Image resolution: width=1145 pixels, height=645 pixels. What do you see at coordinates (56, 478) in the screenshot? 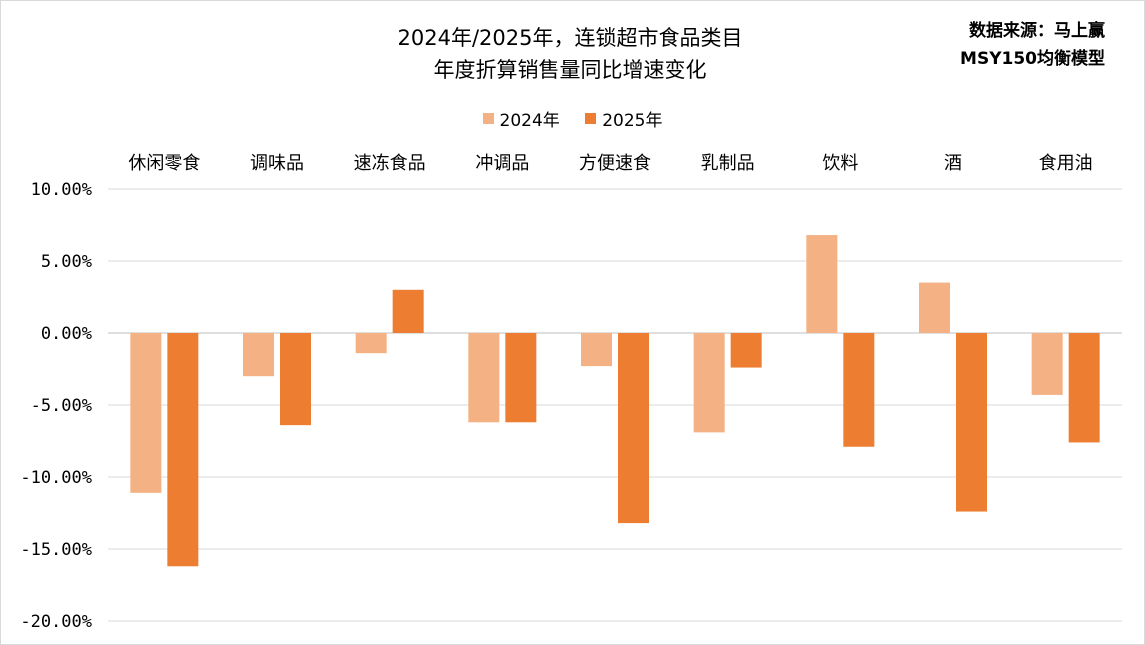
I see `y-tick-label: -10.00%` at bounding box center [56, 478].